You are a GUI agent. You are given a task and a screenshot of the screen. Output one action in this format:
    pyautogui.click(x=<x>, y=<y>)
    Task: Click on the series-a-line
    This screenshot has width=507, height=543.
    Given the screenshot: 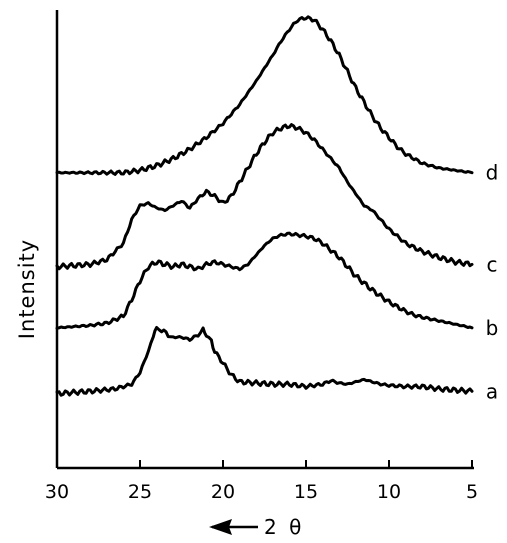 What is the action you would take?
    pyautogui.click(x=264, y=361)
    